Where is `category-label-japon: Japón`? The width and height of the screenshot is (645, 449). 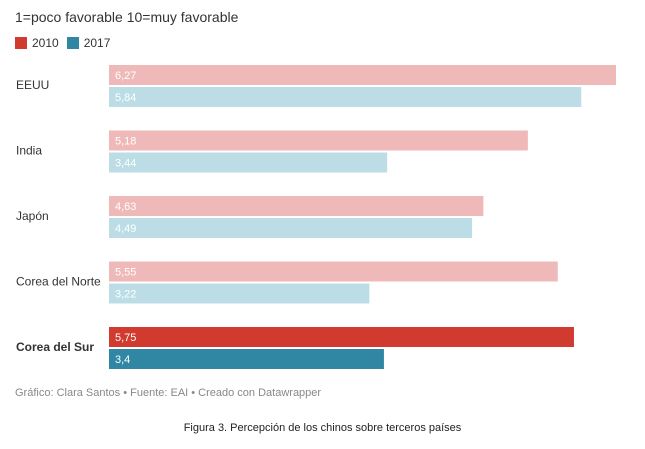 category-label-japon: Japón is located at coordinates (32, 216).